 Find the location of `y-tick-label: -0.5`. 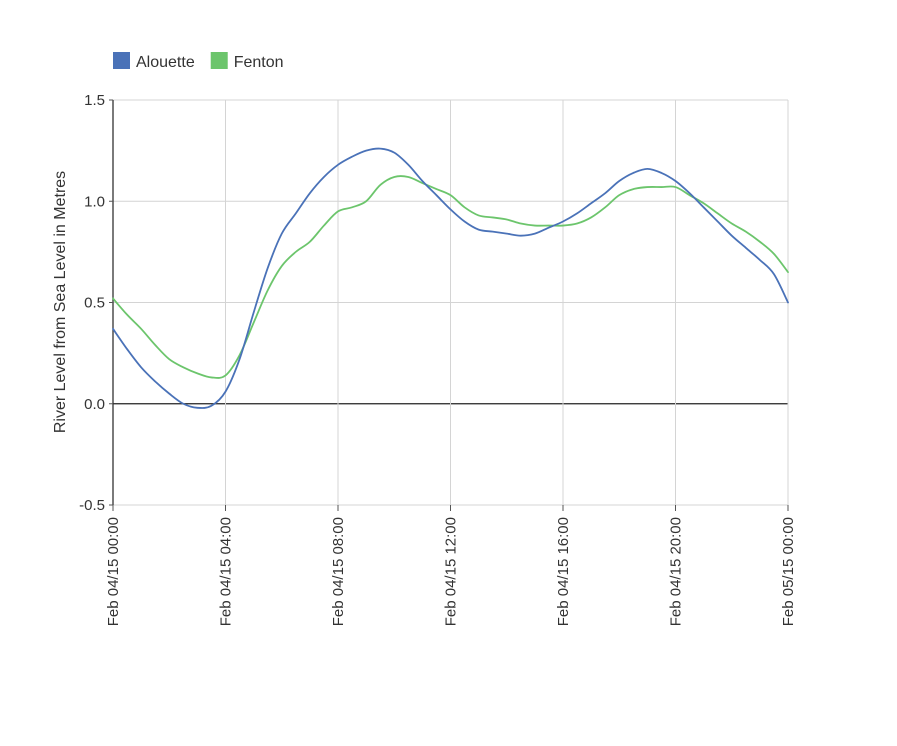

y-tick-label: -0.5 is located at coordinates (92, 505).